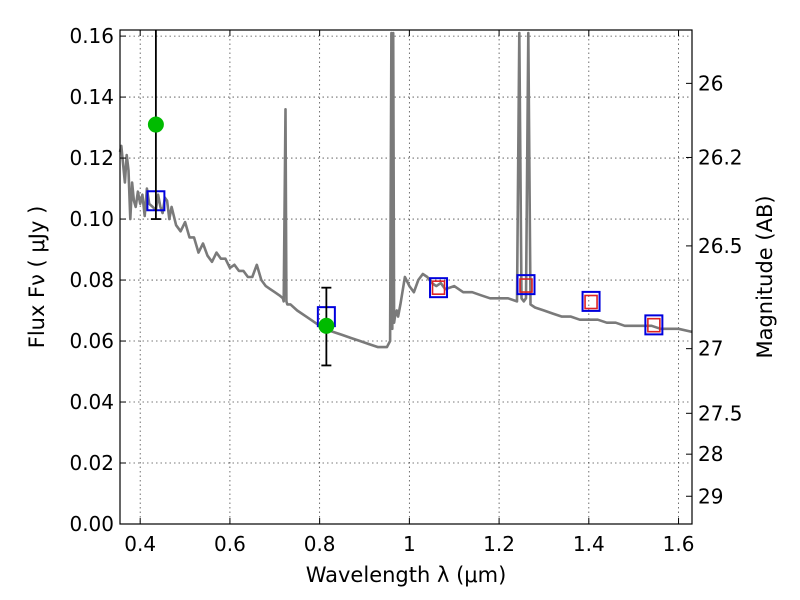  I want to click on x-tick-label: 0.6, so click(230, 544).